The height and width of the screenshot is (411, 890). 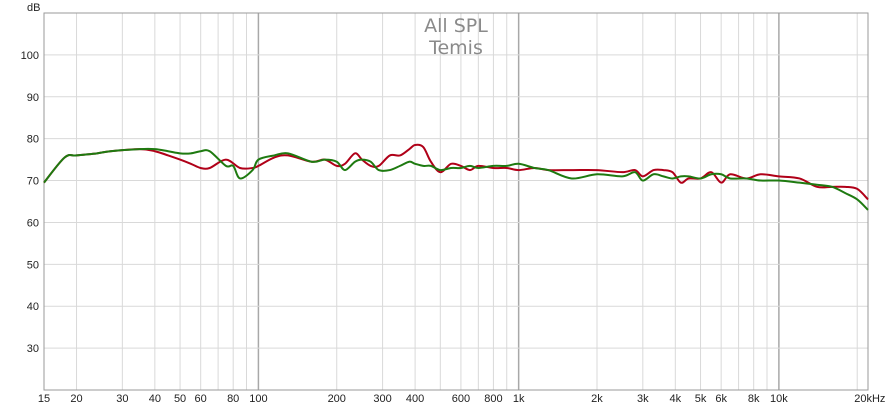 What do you see at coordinates (337, 399) in the screenshot?
I see `x-tick-label: 200` at bounding box center [337, 399].